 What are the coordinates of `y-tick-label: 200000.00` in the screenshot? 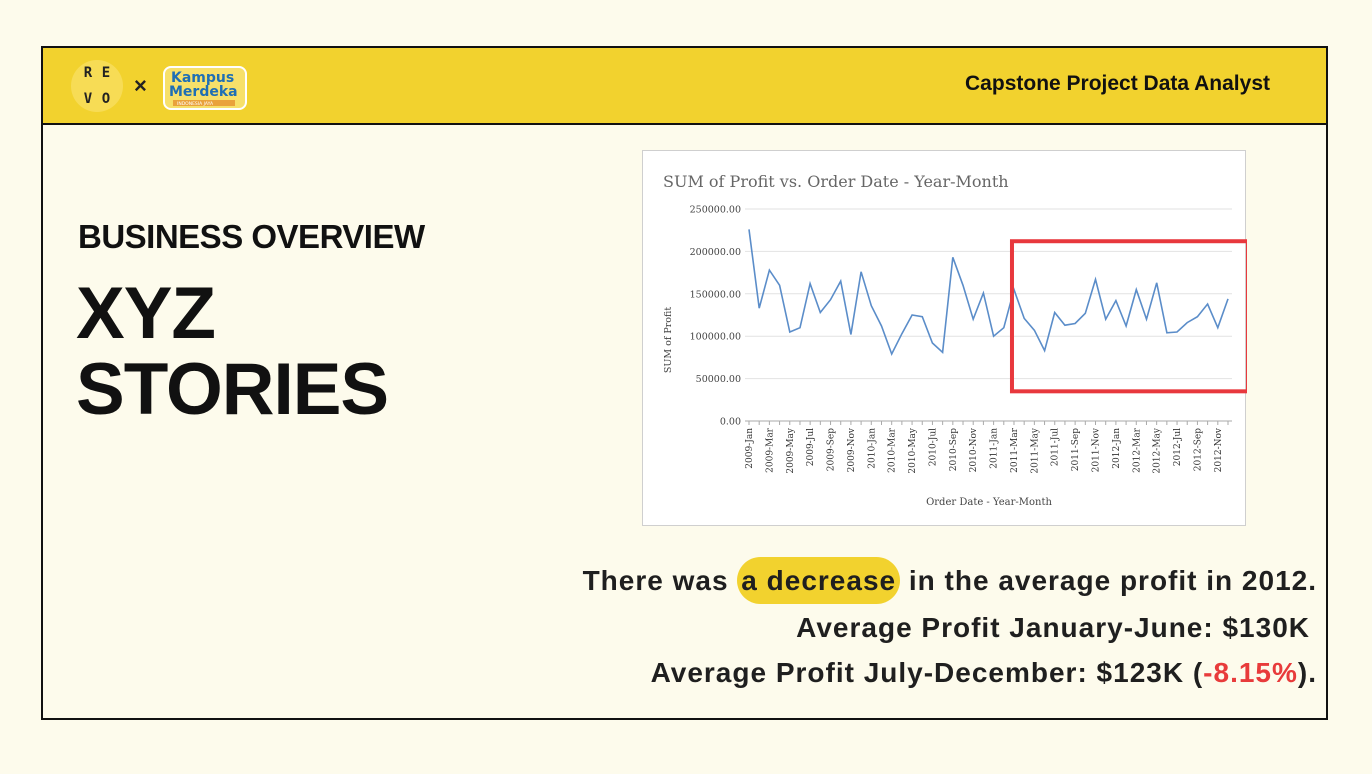 It's located at (715, 252).